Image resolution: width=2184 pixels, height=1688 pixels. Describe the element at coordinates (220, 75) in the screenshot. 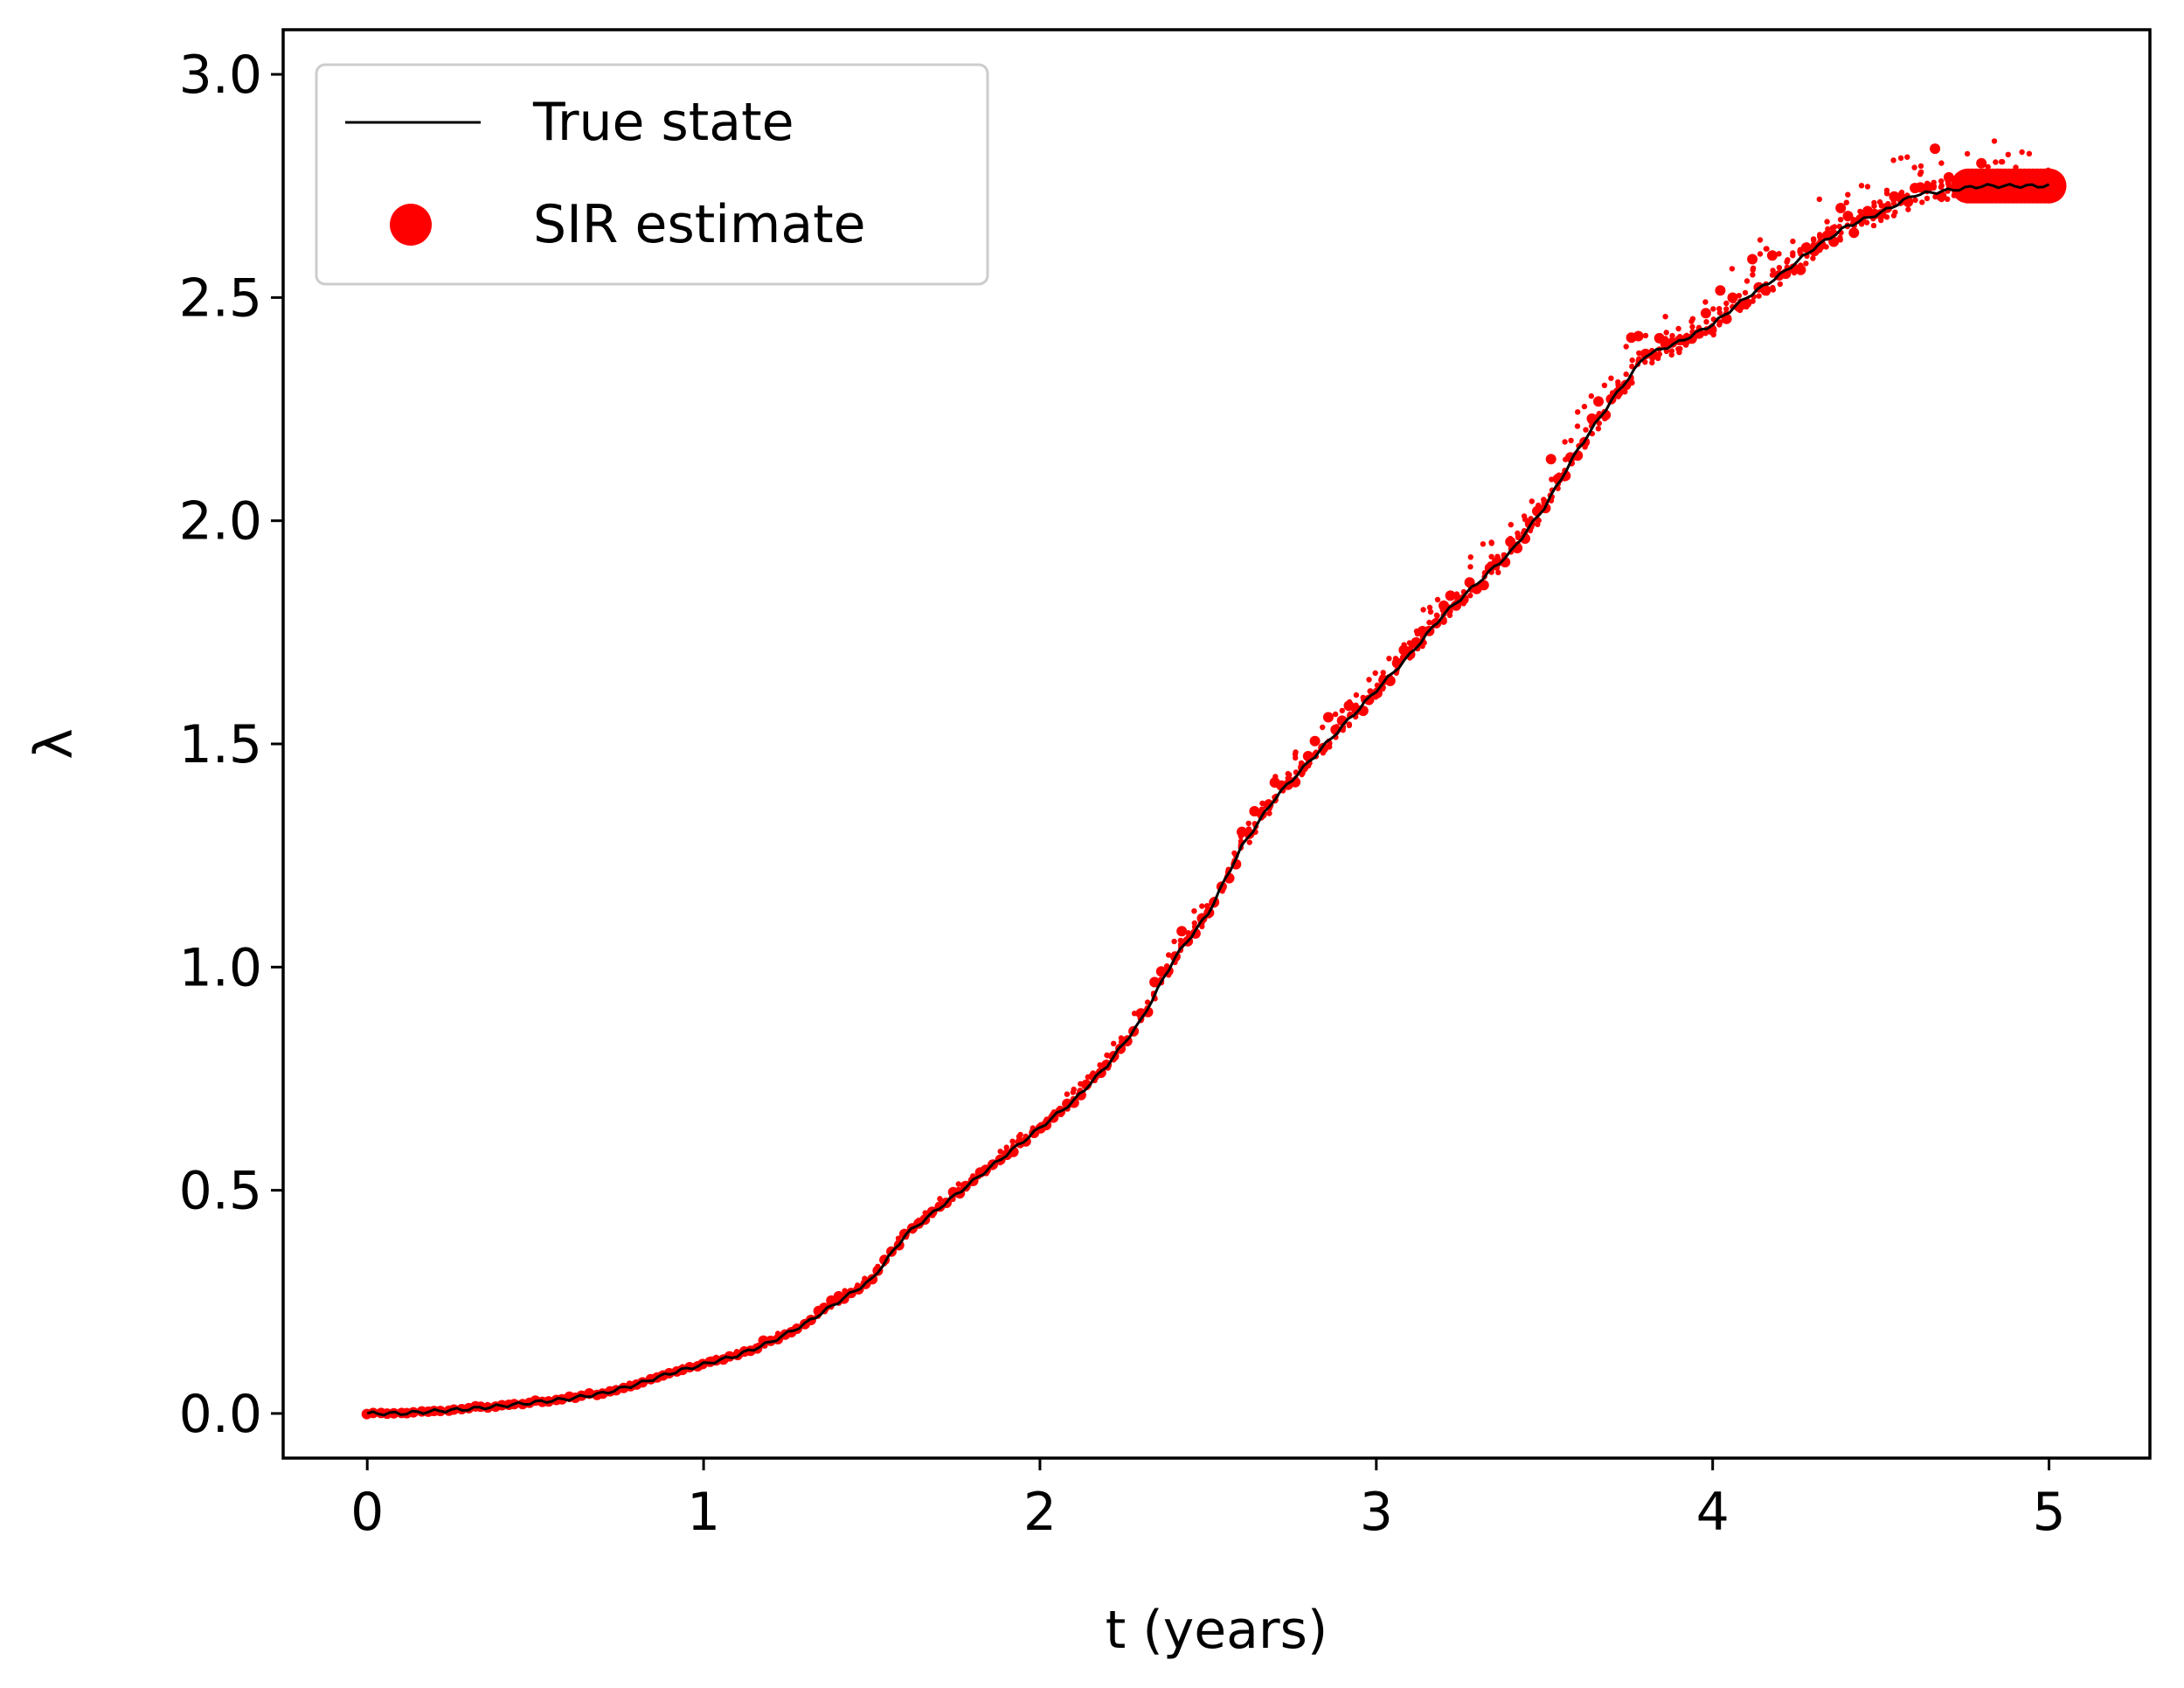

I see `y-tick-label: 3.0` at that location.